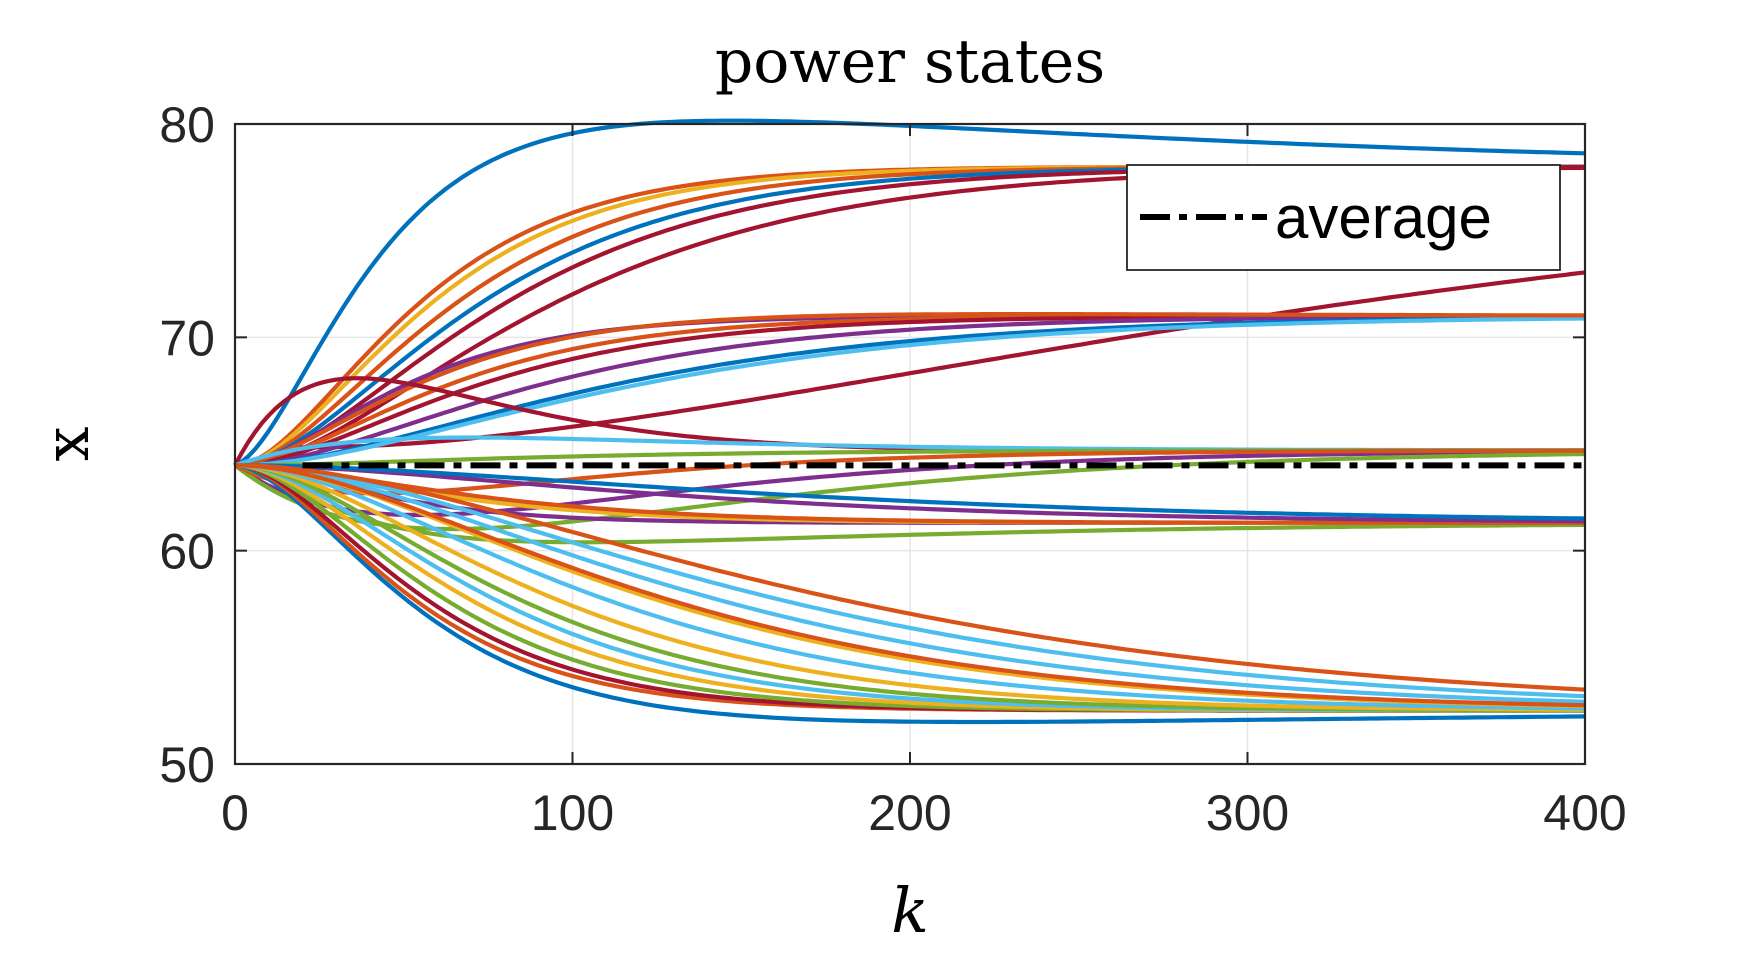 This screenshot has height=967, width=1750. Describe the element at coordinates (235, 813) in the screenshot. I see `x-tick-label: 0` at that location.